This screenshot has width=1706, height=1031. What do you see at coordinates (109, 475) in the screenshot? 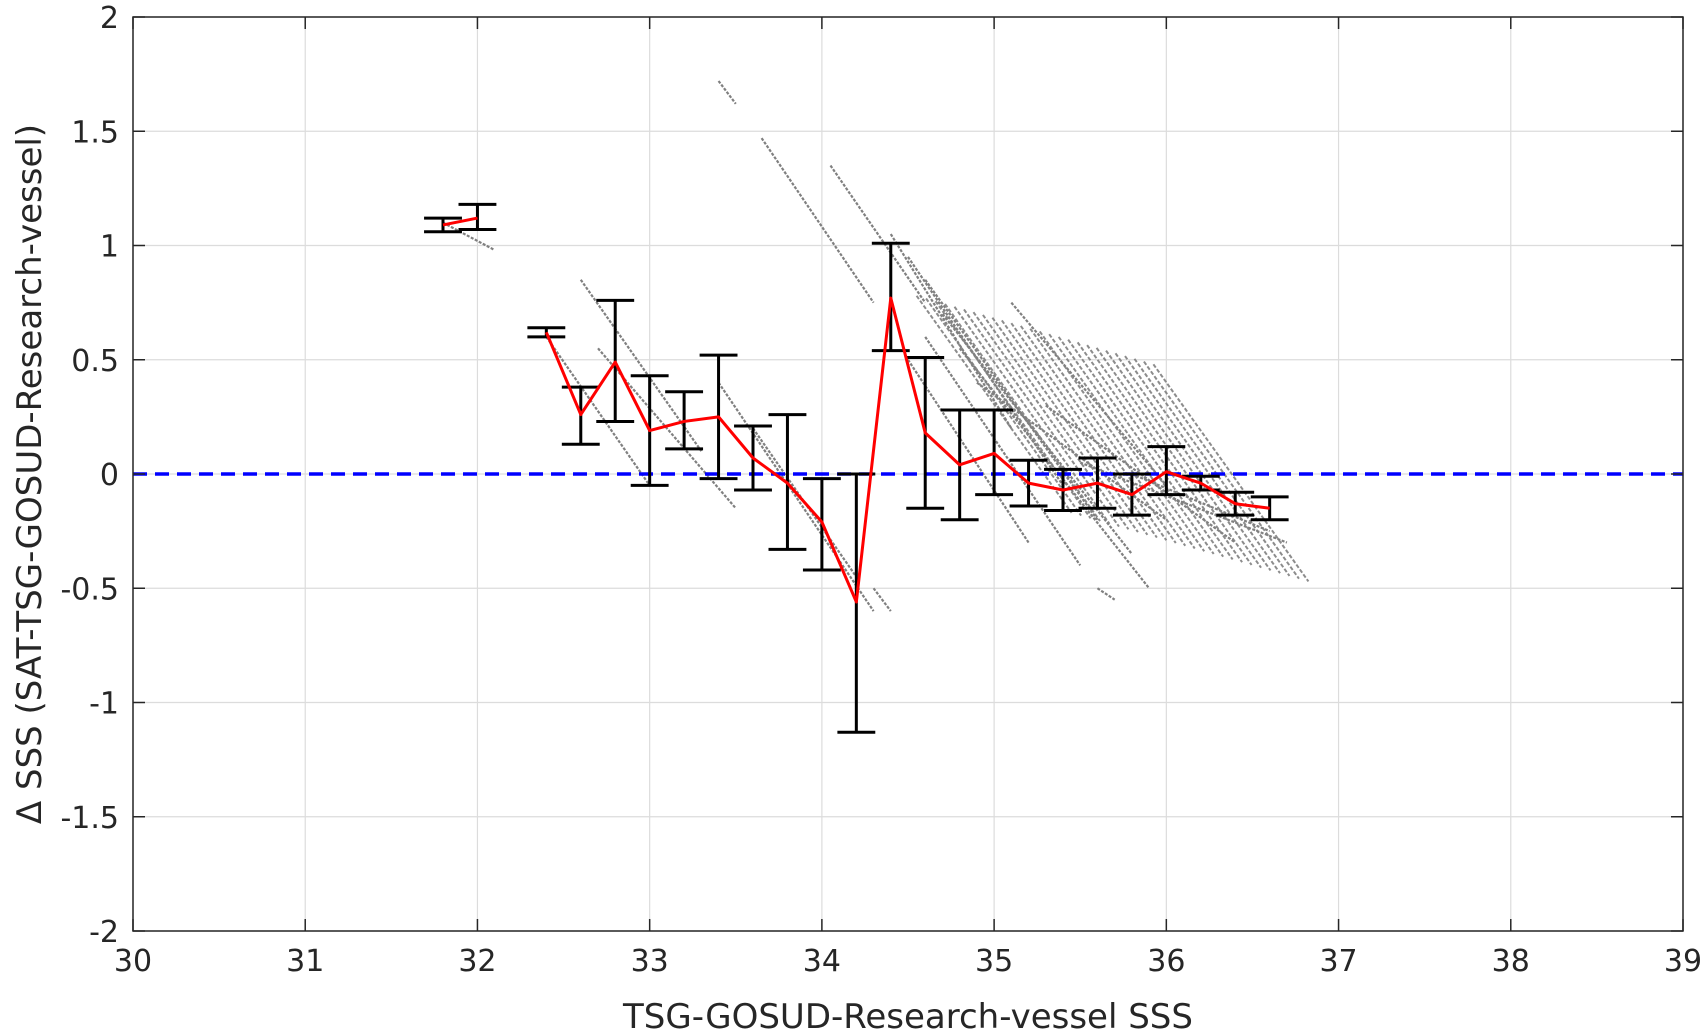
I see `y-tick-label: 0` at bounding box center [109, 475].